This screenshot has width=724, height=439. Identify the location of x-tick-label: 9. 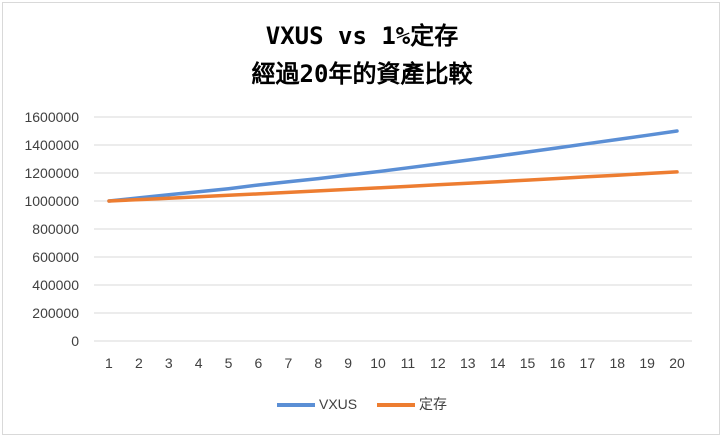
(348, 363).